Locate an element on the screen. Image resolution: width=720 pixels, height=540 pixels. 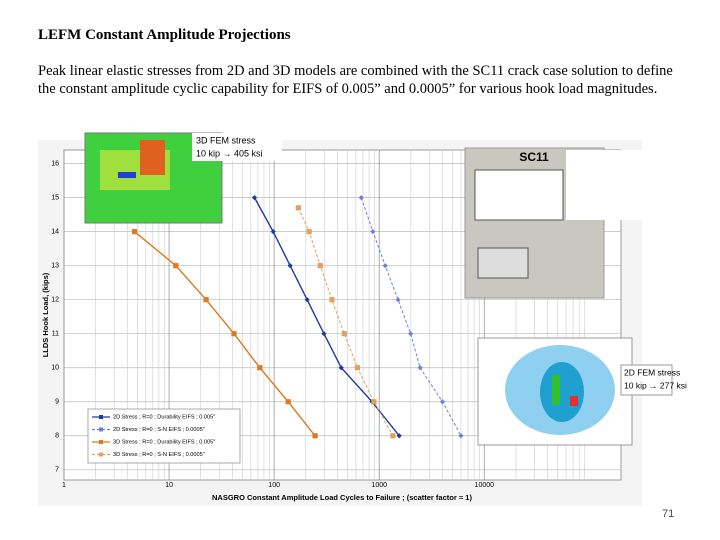
fem3d-value: 10 kip → 405 ksi is located at coordinates (229, 153).